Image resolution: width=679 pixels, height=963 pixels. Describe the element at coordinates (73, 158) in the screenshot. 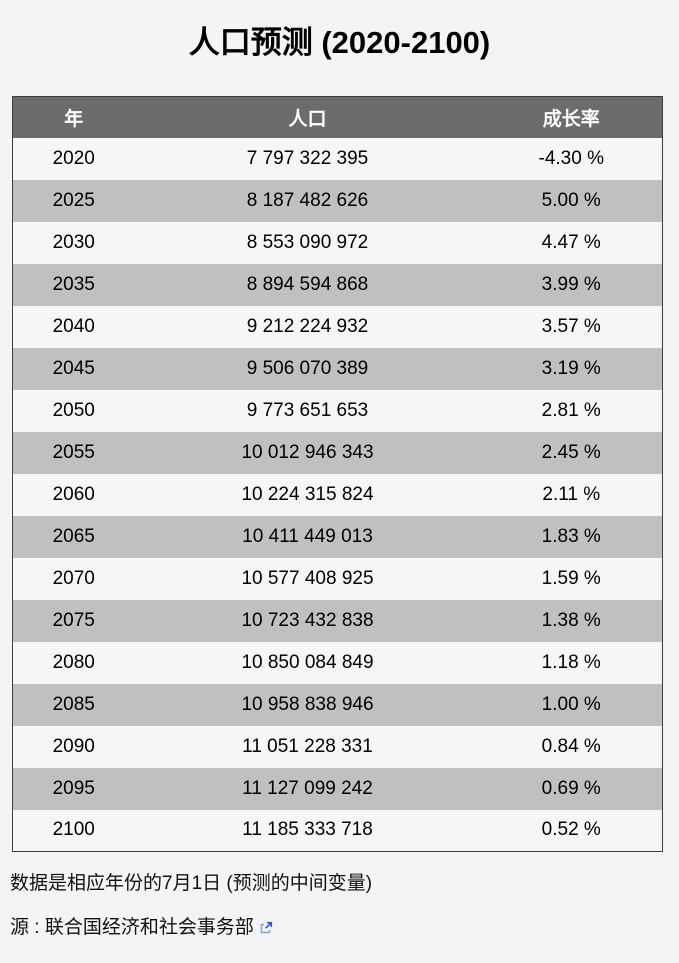

I see `year-cell: 2020` at that location.